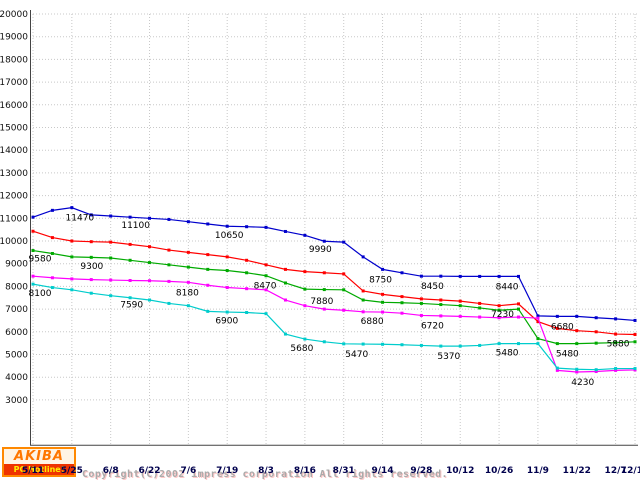 The image size is (640, 480). I want to click on akiba-pc-hotline-logo: AKIBA PC Hotline!, so click(39, 462).